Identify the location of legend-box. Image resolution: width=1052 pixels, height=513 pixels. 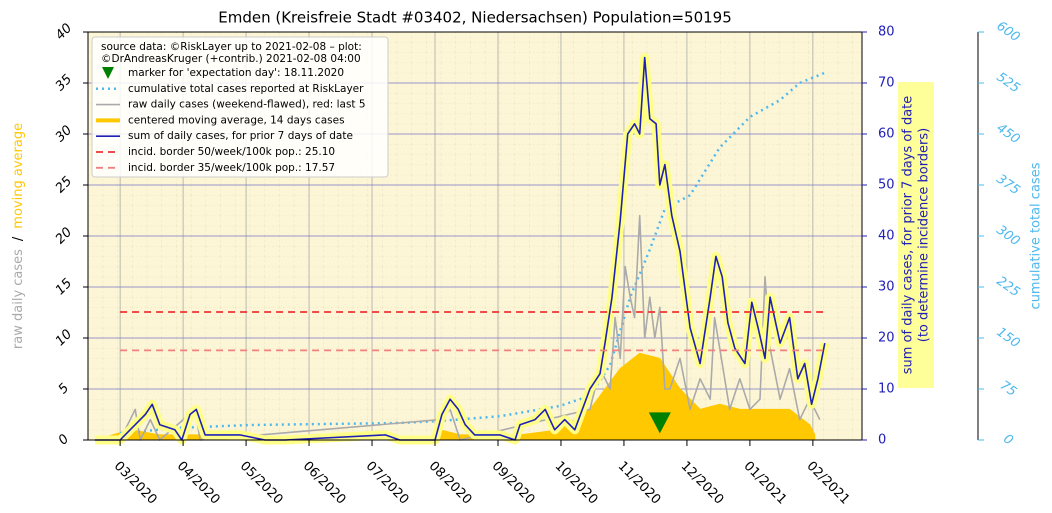
(240, 107).